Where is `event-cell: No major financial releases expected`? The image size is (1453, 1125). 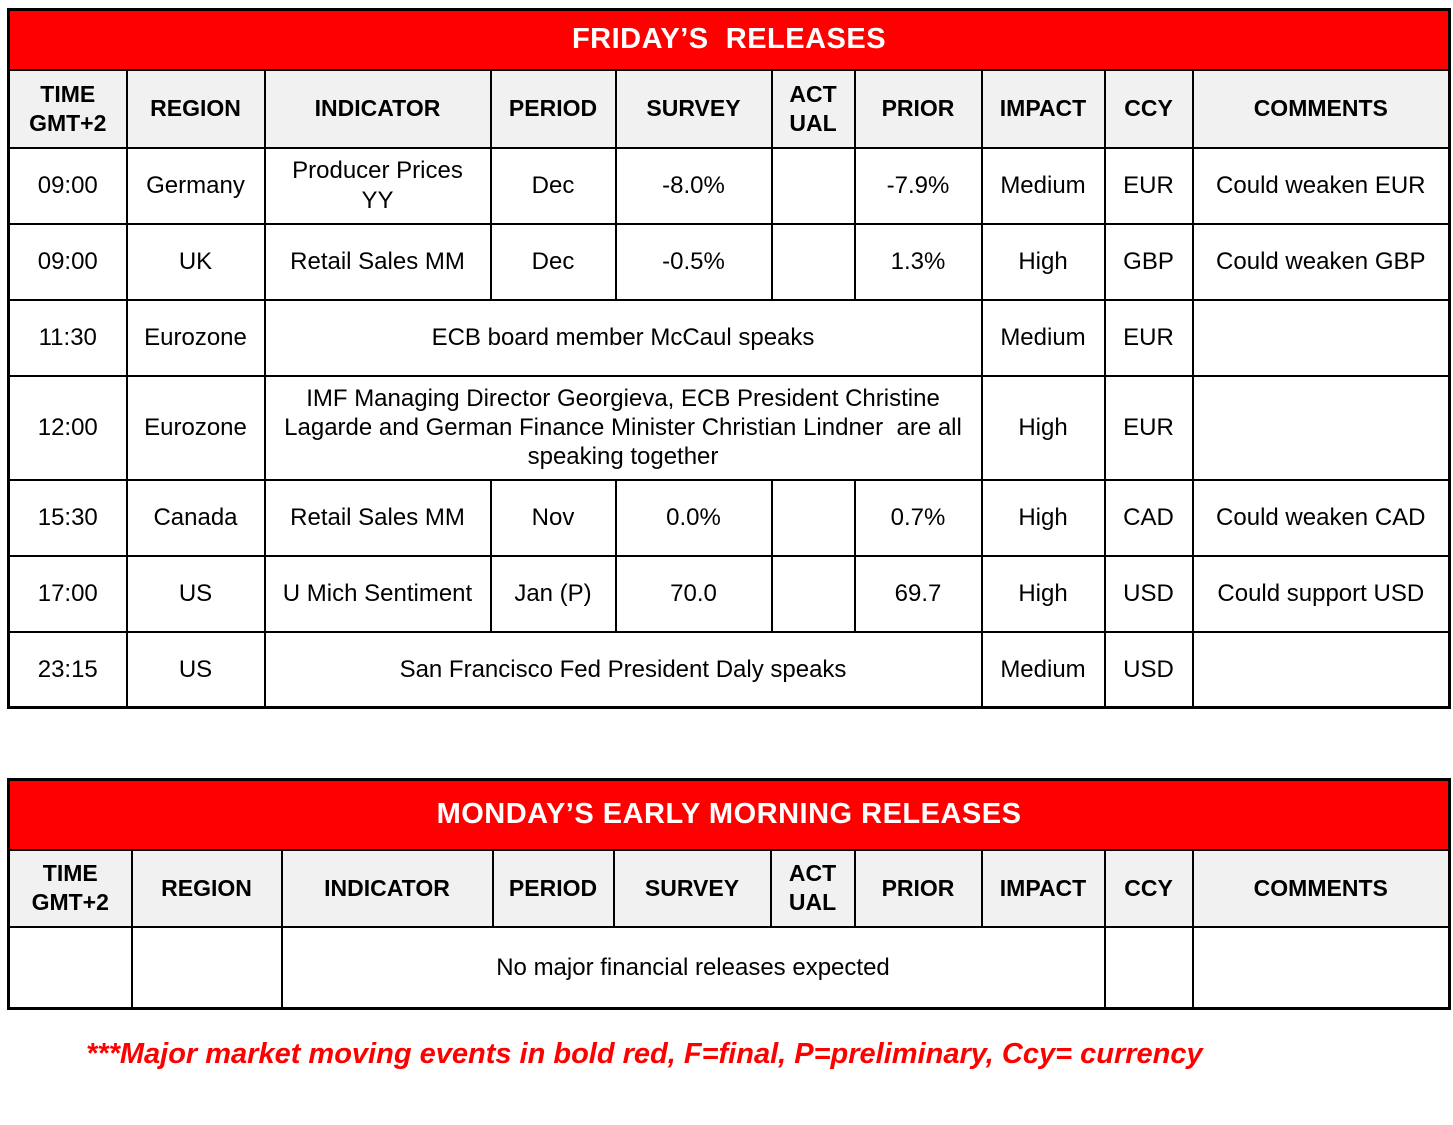
event-cell: No major financial releases expected is located at coordinates (693, 967).